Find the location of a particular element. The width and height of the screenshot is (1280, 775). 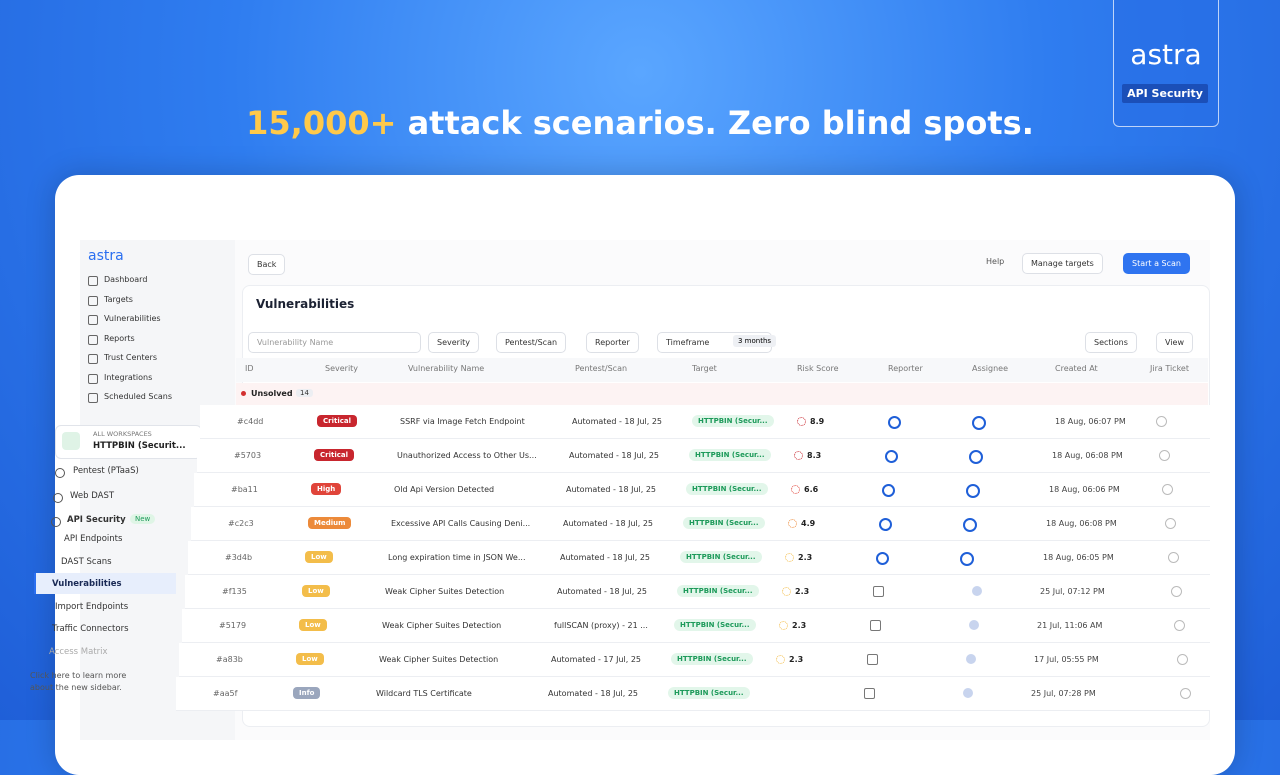

nav-item: Targets is located at coordinates (118, 299).